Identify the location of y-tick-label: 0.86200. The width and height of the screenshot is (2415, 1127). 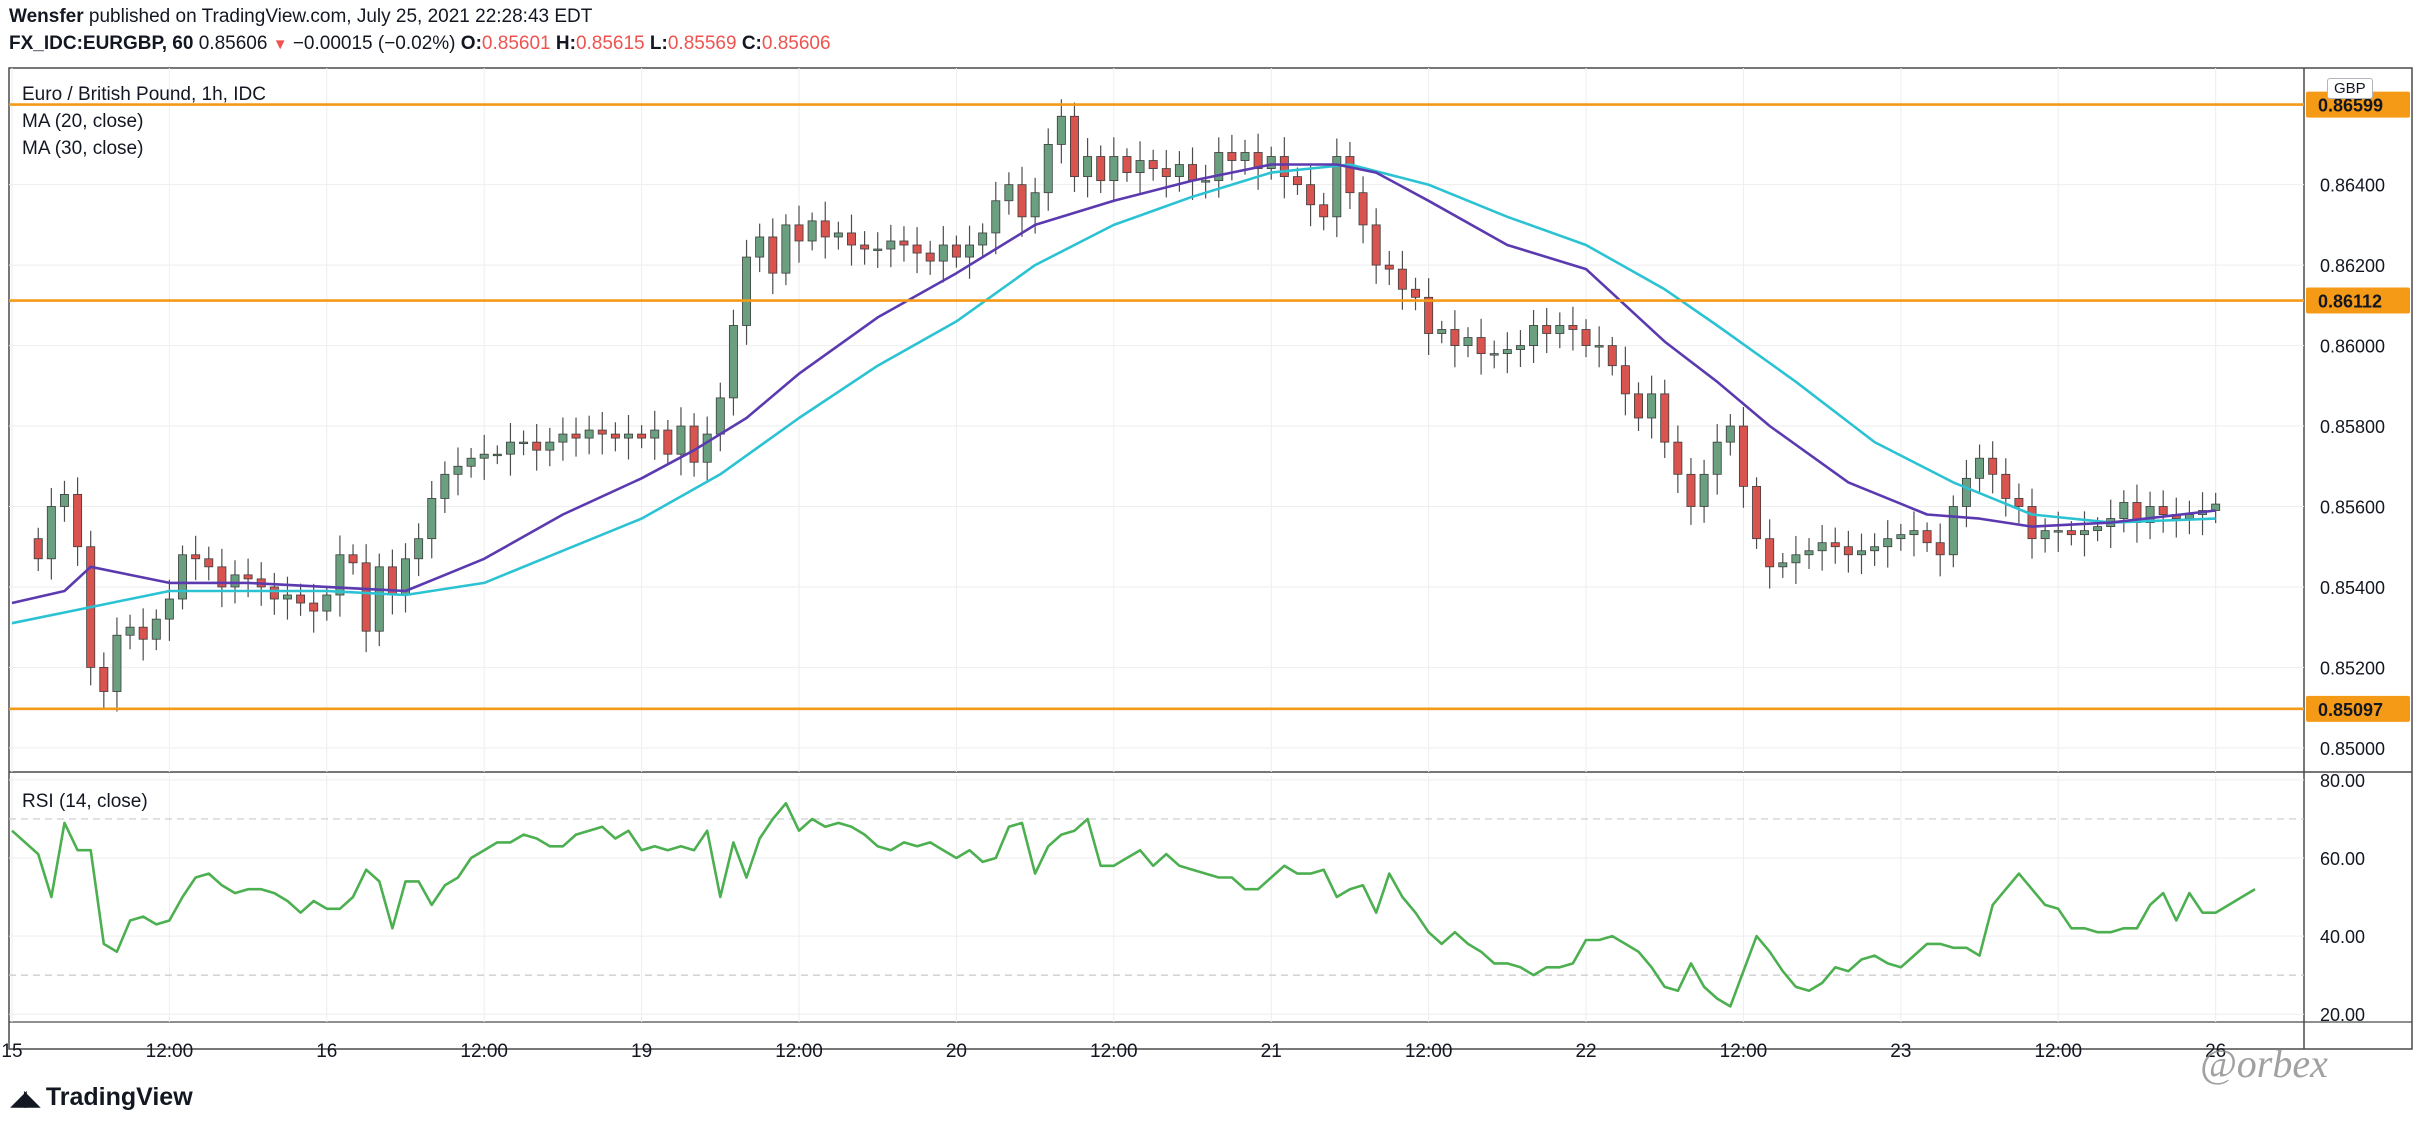
(2352, 266).